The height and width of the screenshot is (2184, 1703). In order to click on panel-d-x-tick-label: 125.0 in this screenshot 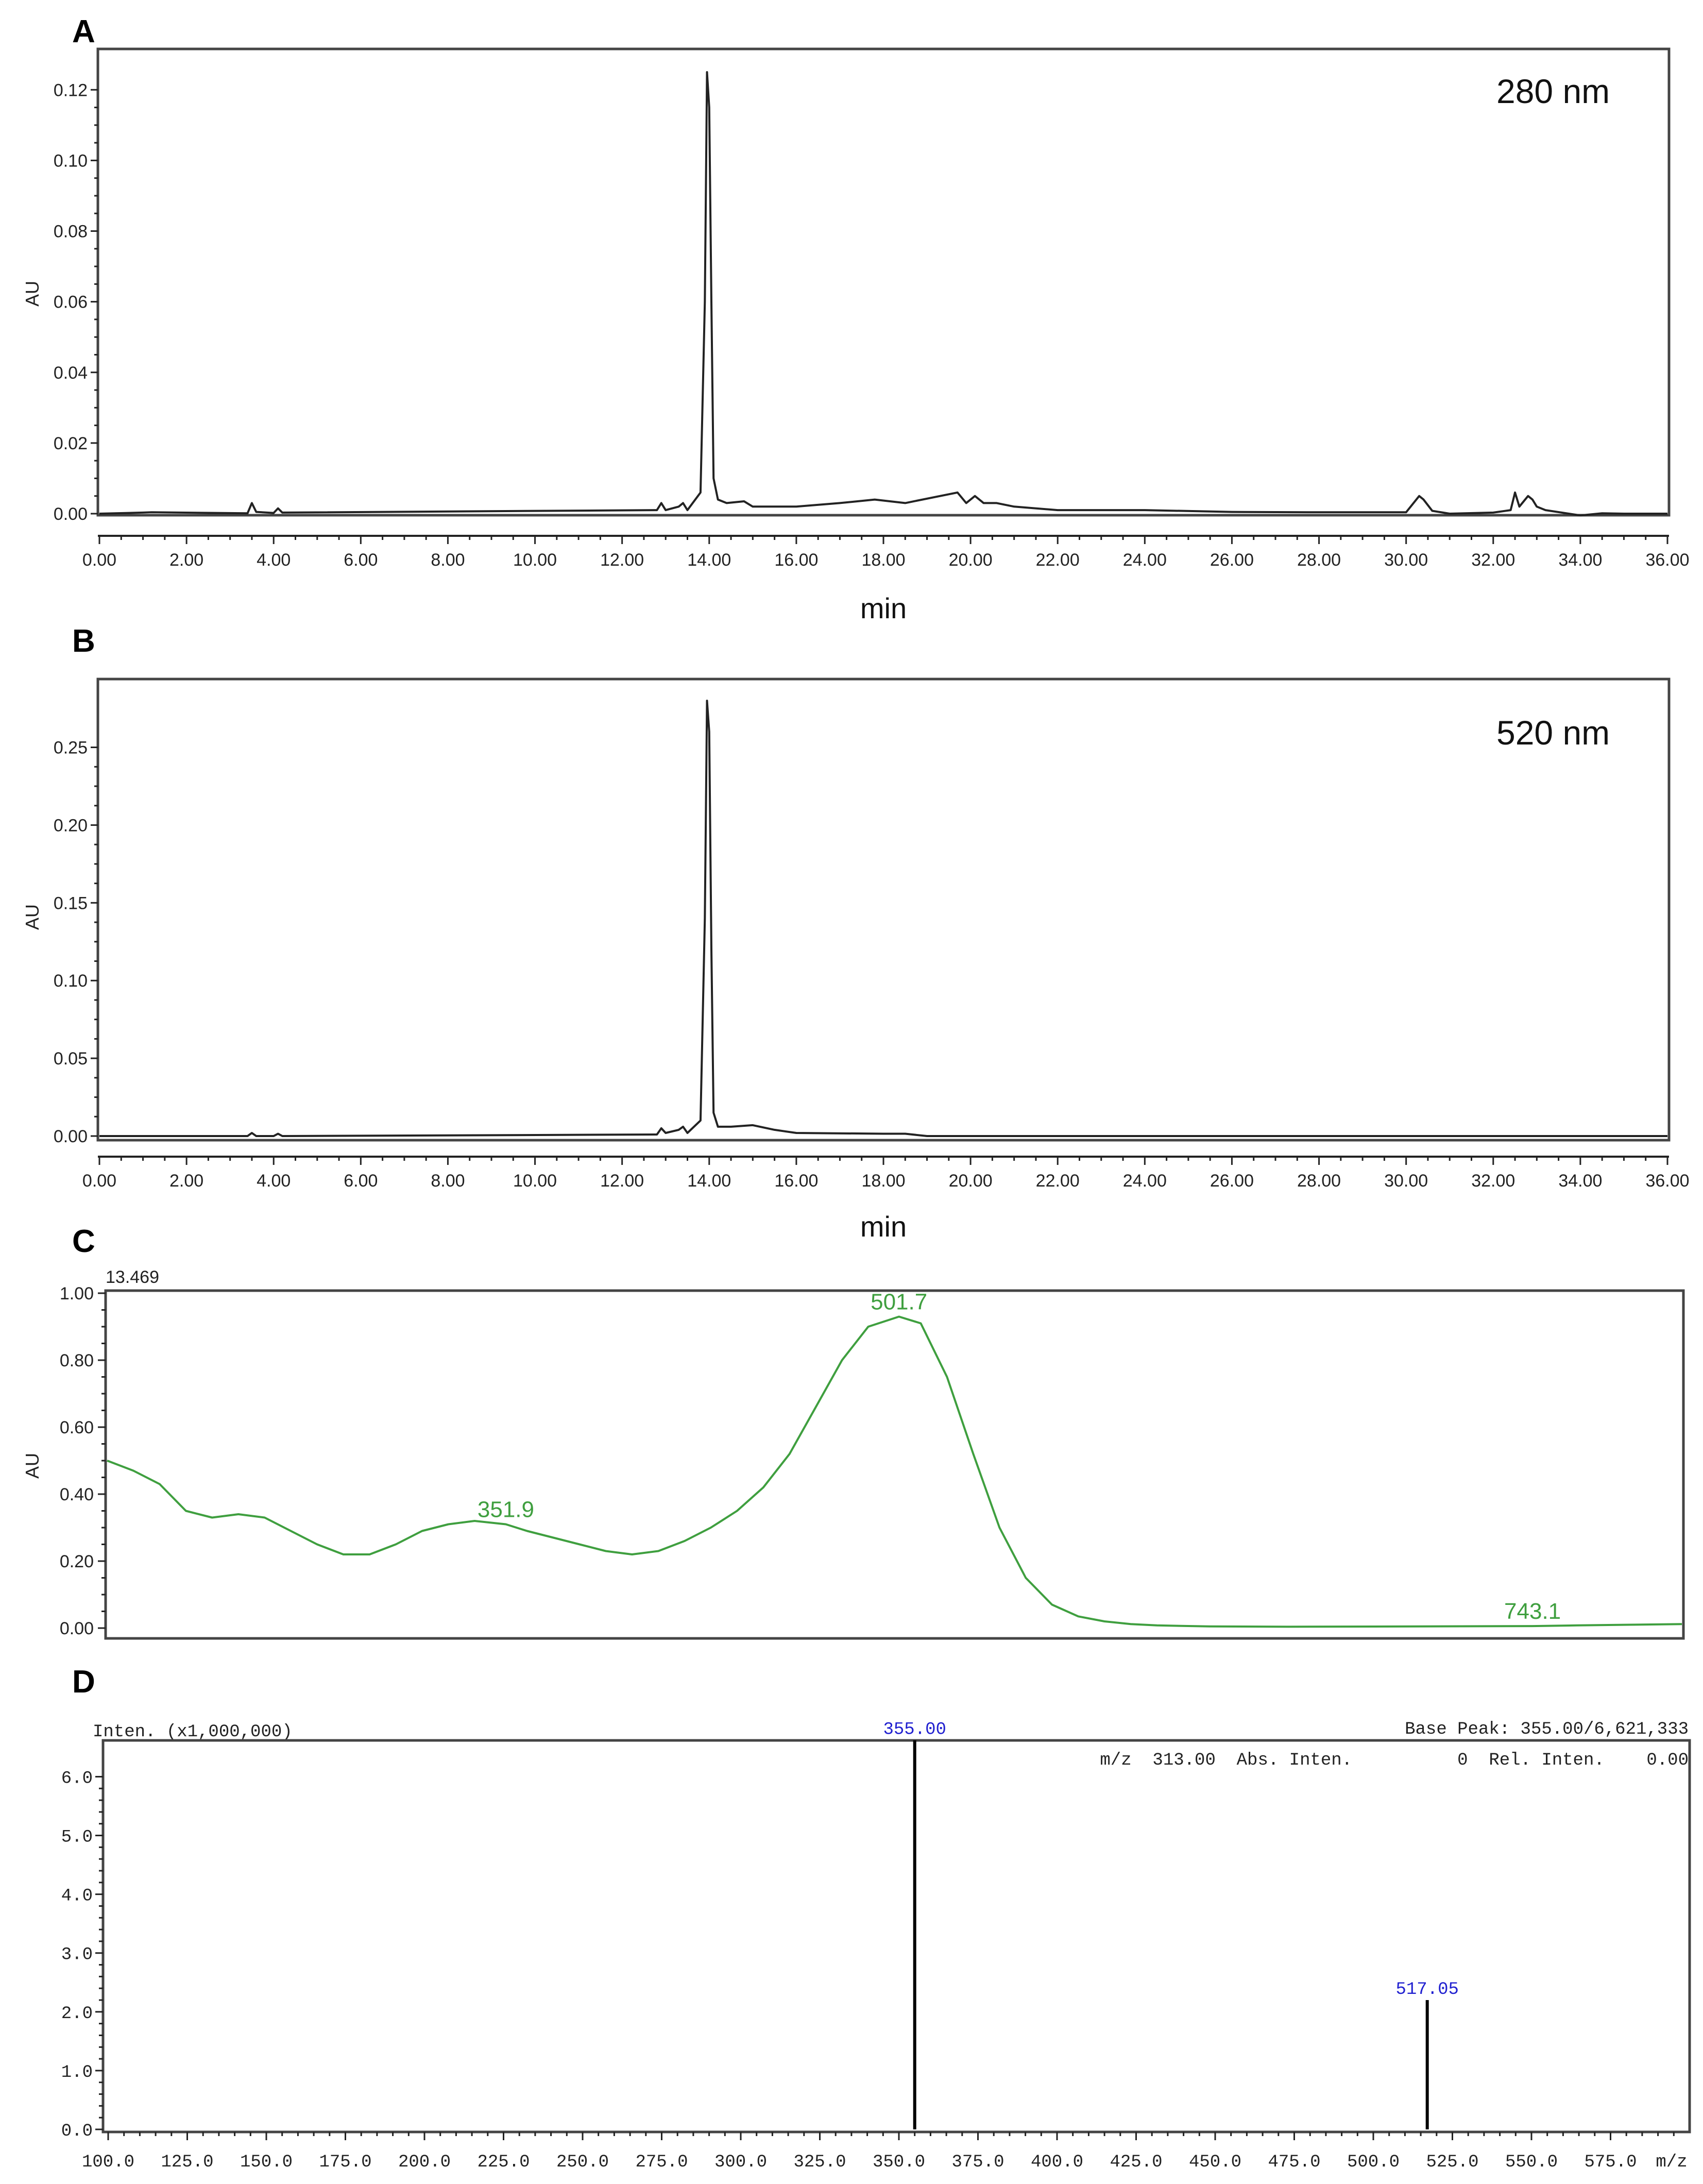, I will do `click(187, 2162)`.